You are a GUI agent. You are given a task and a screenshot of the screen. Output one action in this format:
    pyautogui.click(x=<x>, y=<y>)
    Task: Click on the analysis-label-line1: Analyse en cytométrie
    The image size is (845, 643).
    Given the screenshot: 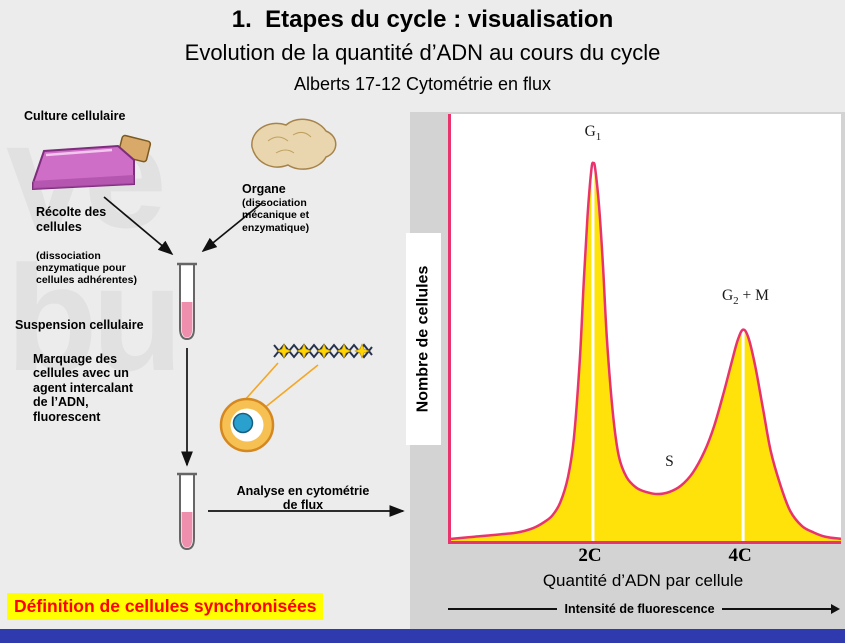 What is the action you would take?
    pyautogui.click(x=303, y=491)
    